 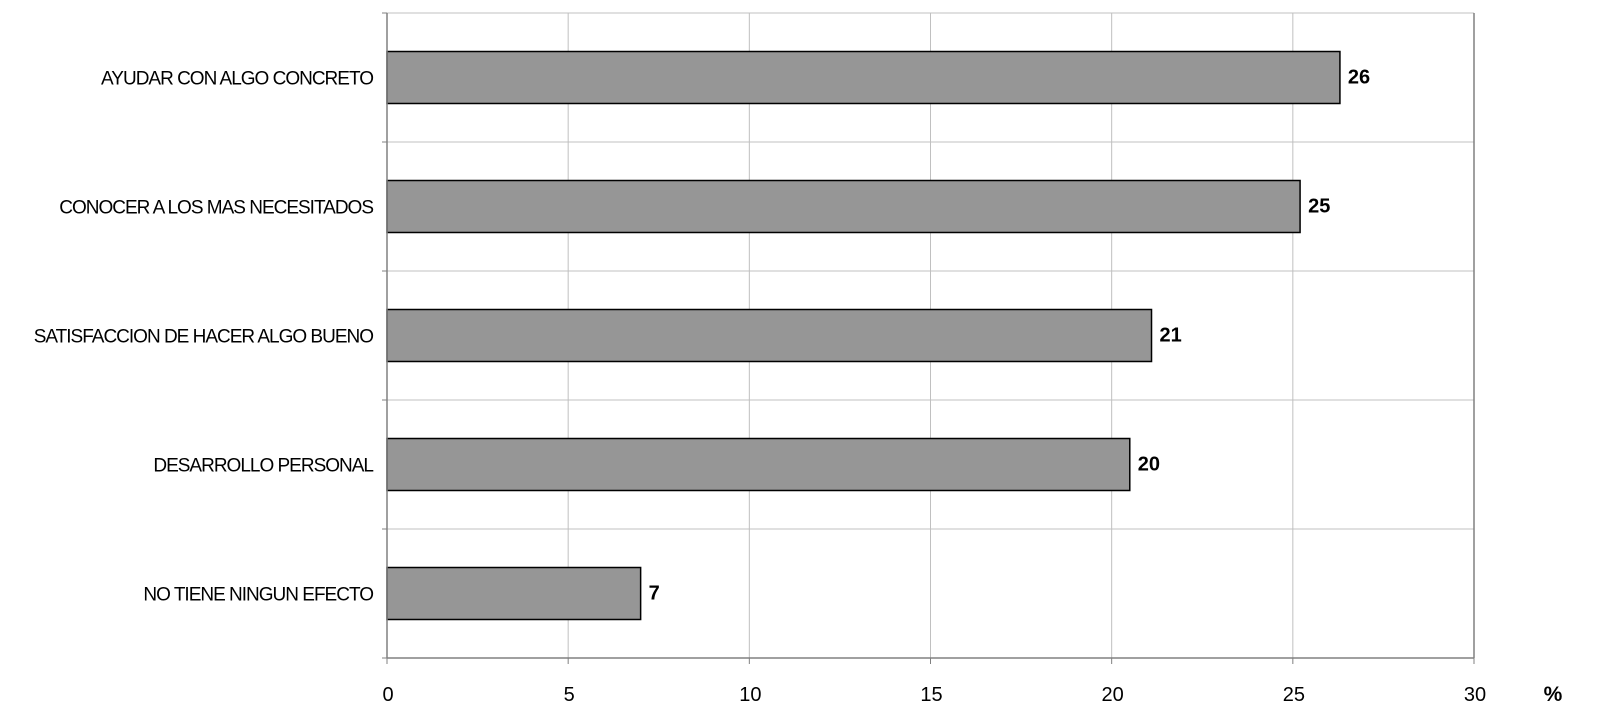 What do you see at coordinates (258, 595) in the screenshot?
I see `category-label: NO TIENE NINGUN EFECTO` at bounding box center [258, 595].